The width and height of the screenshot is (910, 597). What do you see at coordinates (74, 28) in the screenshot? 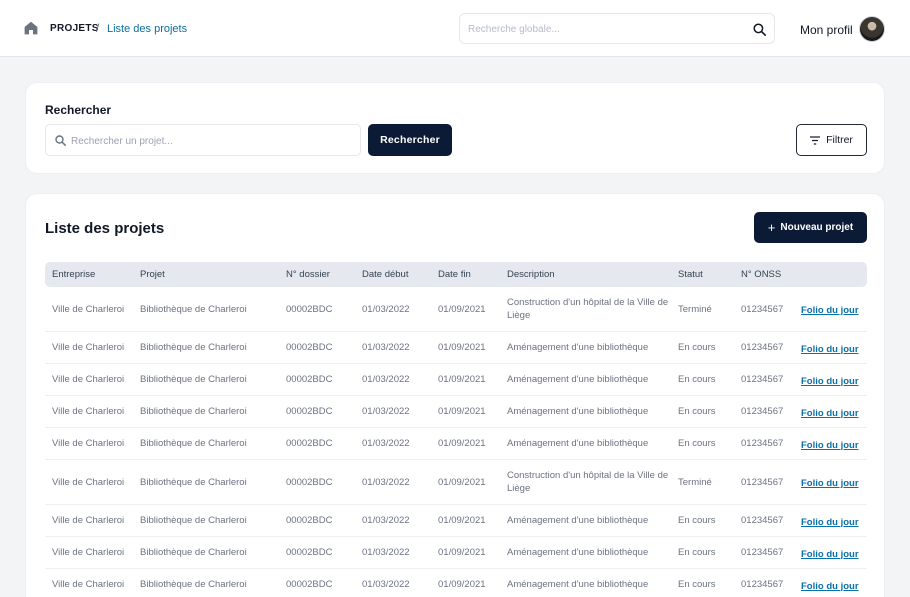
I see `breadcrumb-root: PROJETS` at bounding box center [74, 28].